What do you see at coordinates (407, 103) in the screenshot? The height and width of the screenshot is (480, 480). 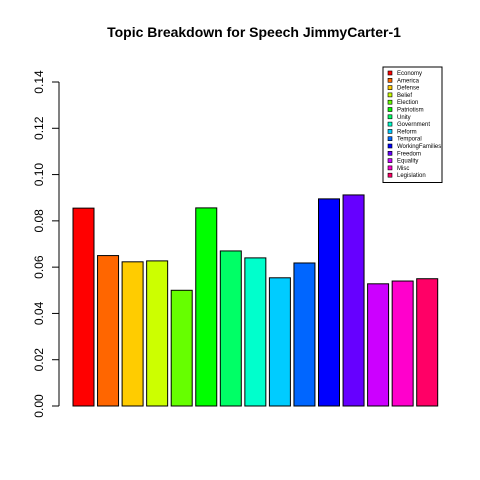 I see `legend-label: Election` at bounding box center [407, 103].